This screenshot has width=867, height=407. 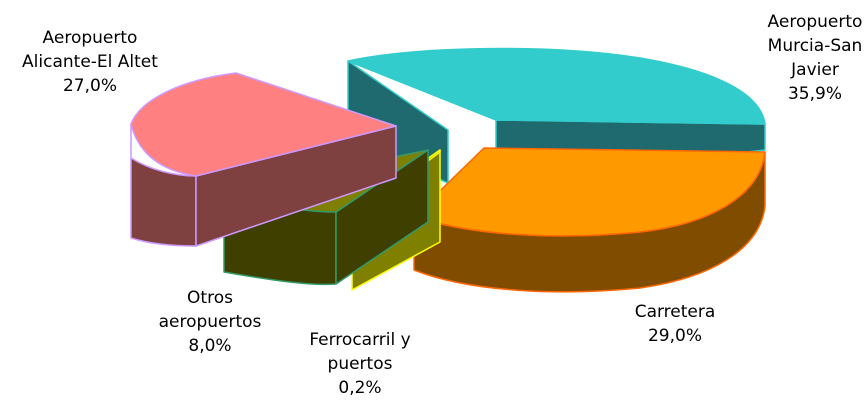 What do you see at coordinates (360, 388) in the screenshot?
I see `label-ferrocarril-value: 0,2%` at bounding box center [360, 388].